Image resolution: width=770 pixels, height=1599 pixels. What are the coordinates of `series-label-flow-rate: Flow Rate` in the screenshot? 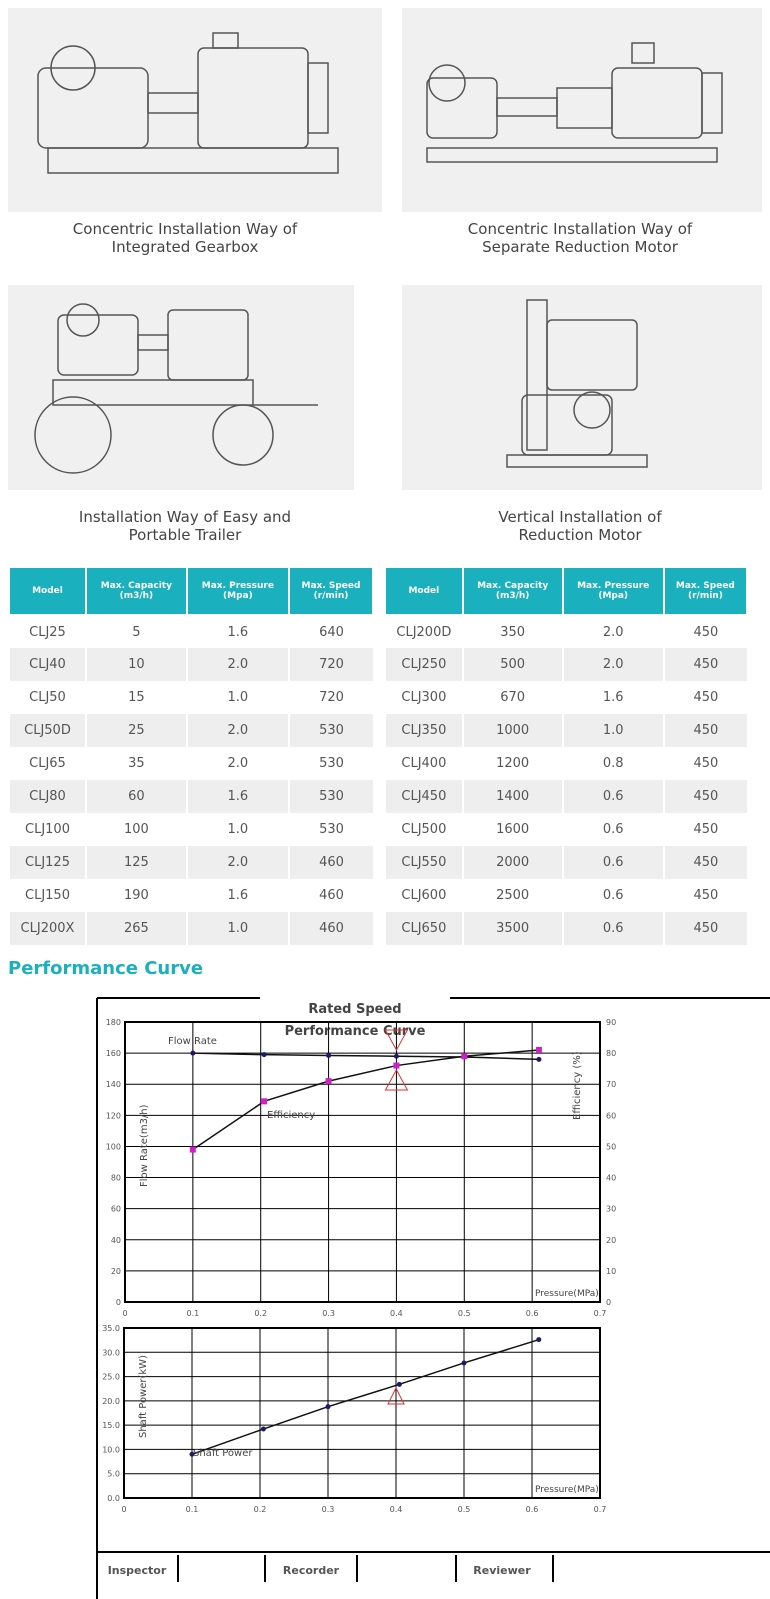 It's located at (192, 1041).